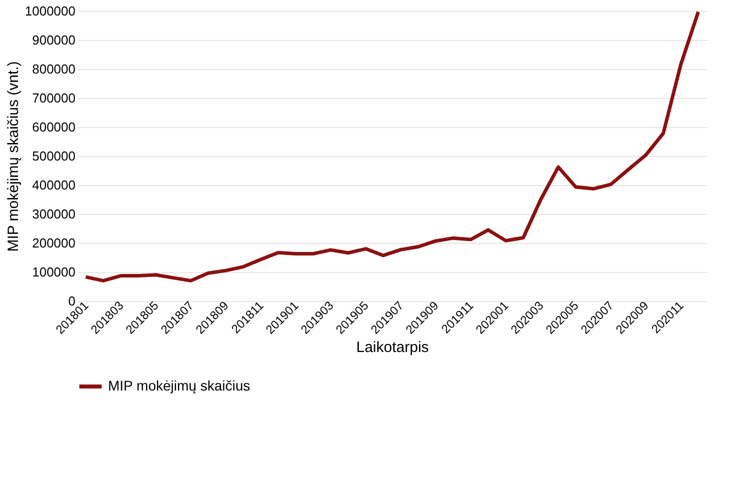  Describe the element at coordinates (54, 243) in the screenshot. I see `y-tick-label: 200000` at that location.